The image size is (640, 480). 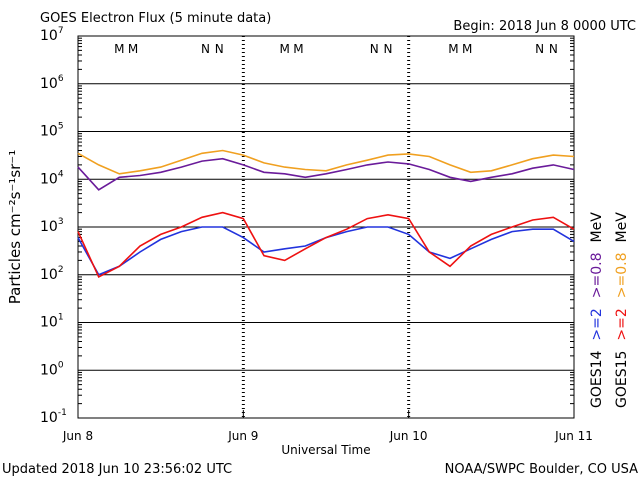 I want to click on chart-subtitle: Begin: 2018 Jun 8 0000 UTC, so click(x=544, y=26).